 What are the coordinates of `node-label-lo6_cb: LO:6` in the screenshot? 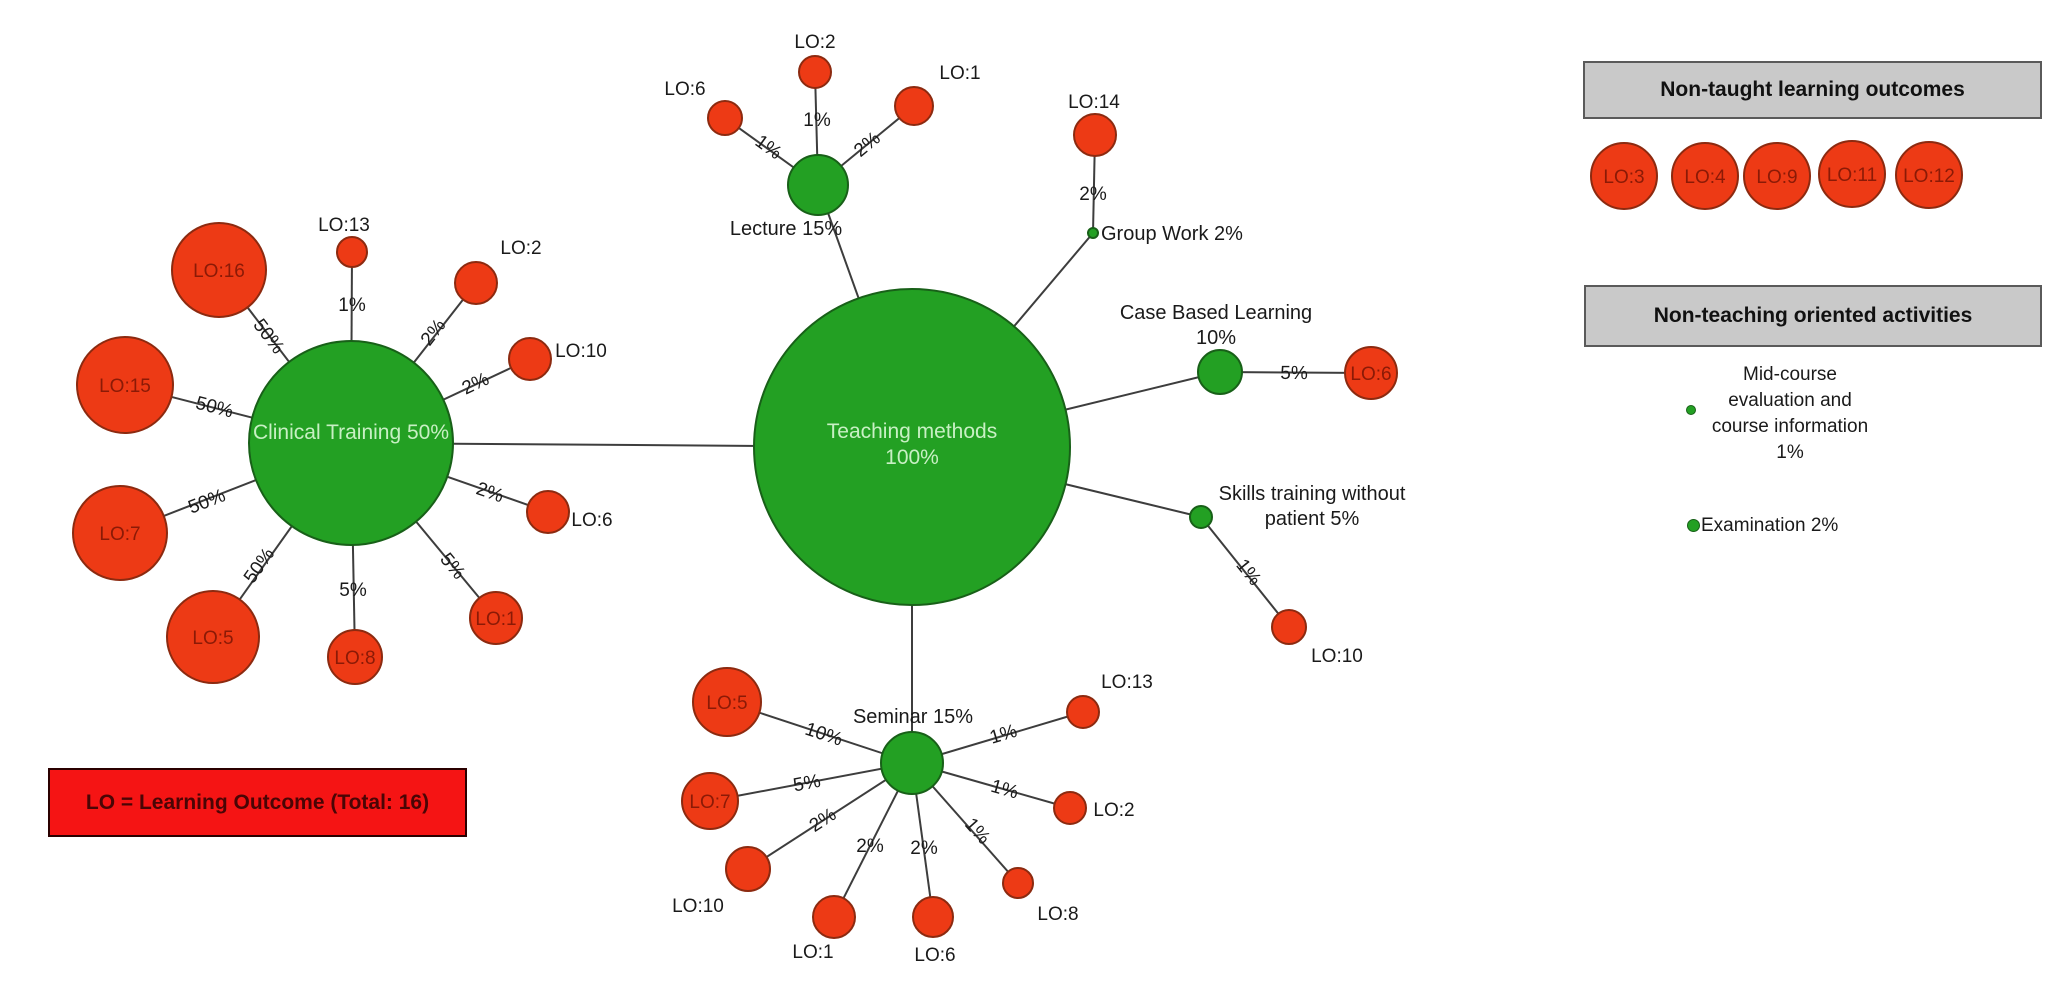 It's located at (1370, 374).